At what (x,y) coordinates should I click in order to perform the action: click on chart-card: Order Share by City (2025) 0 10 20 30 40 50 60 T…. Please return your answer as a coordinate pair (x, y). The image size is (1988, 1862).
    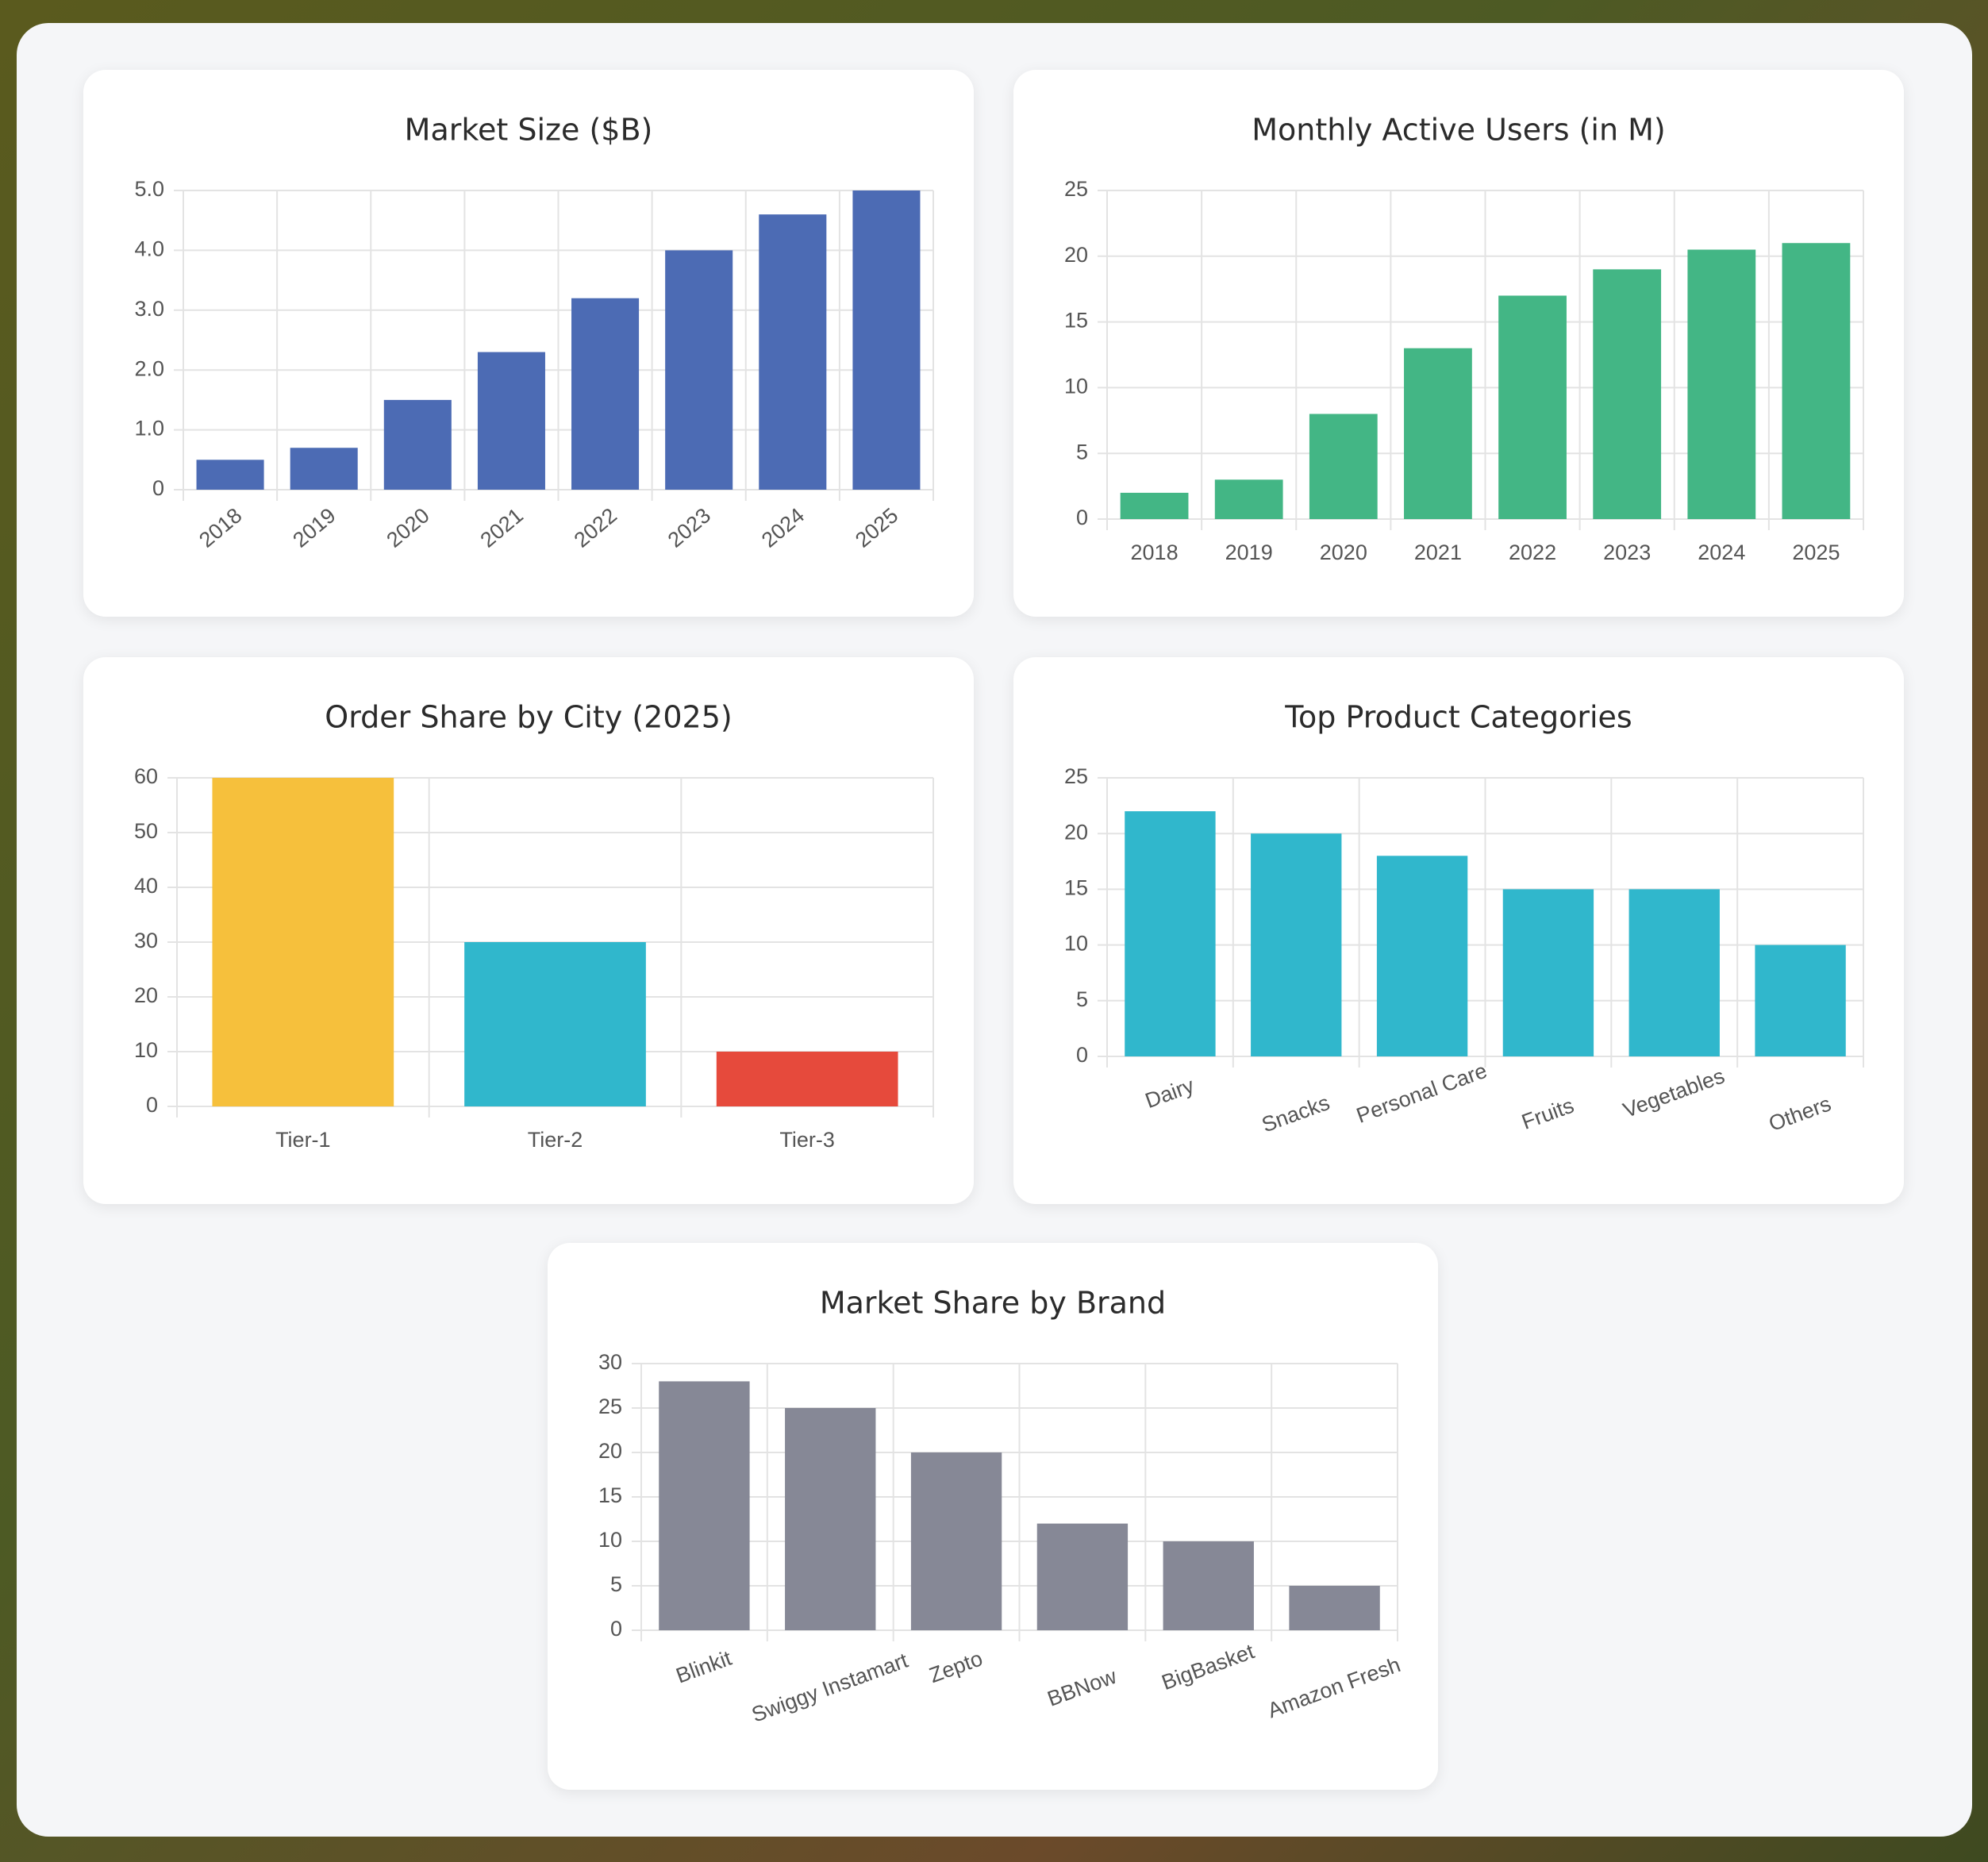
    Looking at the image, I should click on (528, 930).